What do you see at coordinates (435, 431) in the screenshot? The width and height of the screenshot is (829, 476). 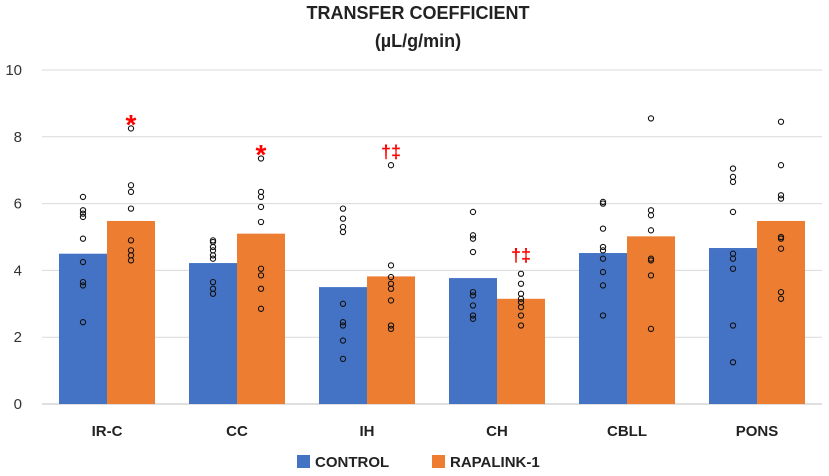 I see `x-axis-categories: IR-C CC IH CH CBLL PONS` at bounding box center [435, 431].